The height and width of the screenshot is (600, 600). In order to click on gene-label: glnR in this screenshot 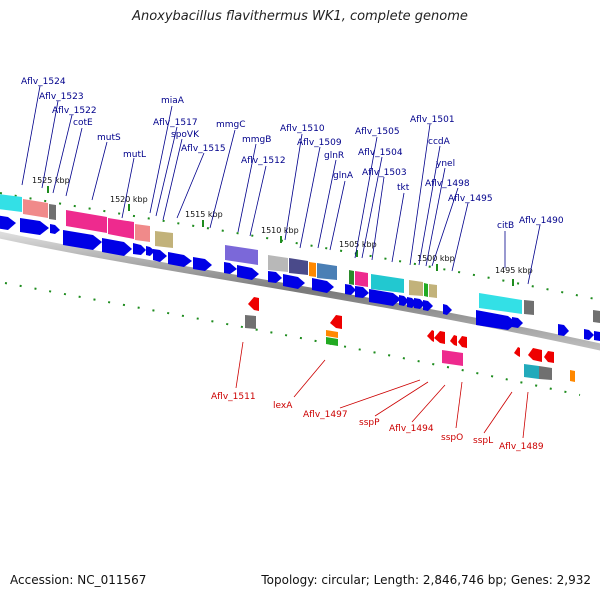, I will do `click(334, 156)`.